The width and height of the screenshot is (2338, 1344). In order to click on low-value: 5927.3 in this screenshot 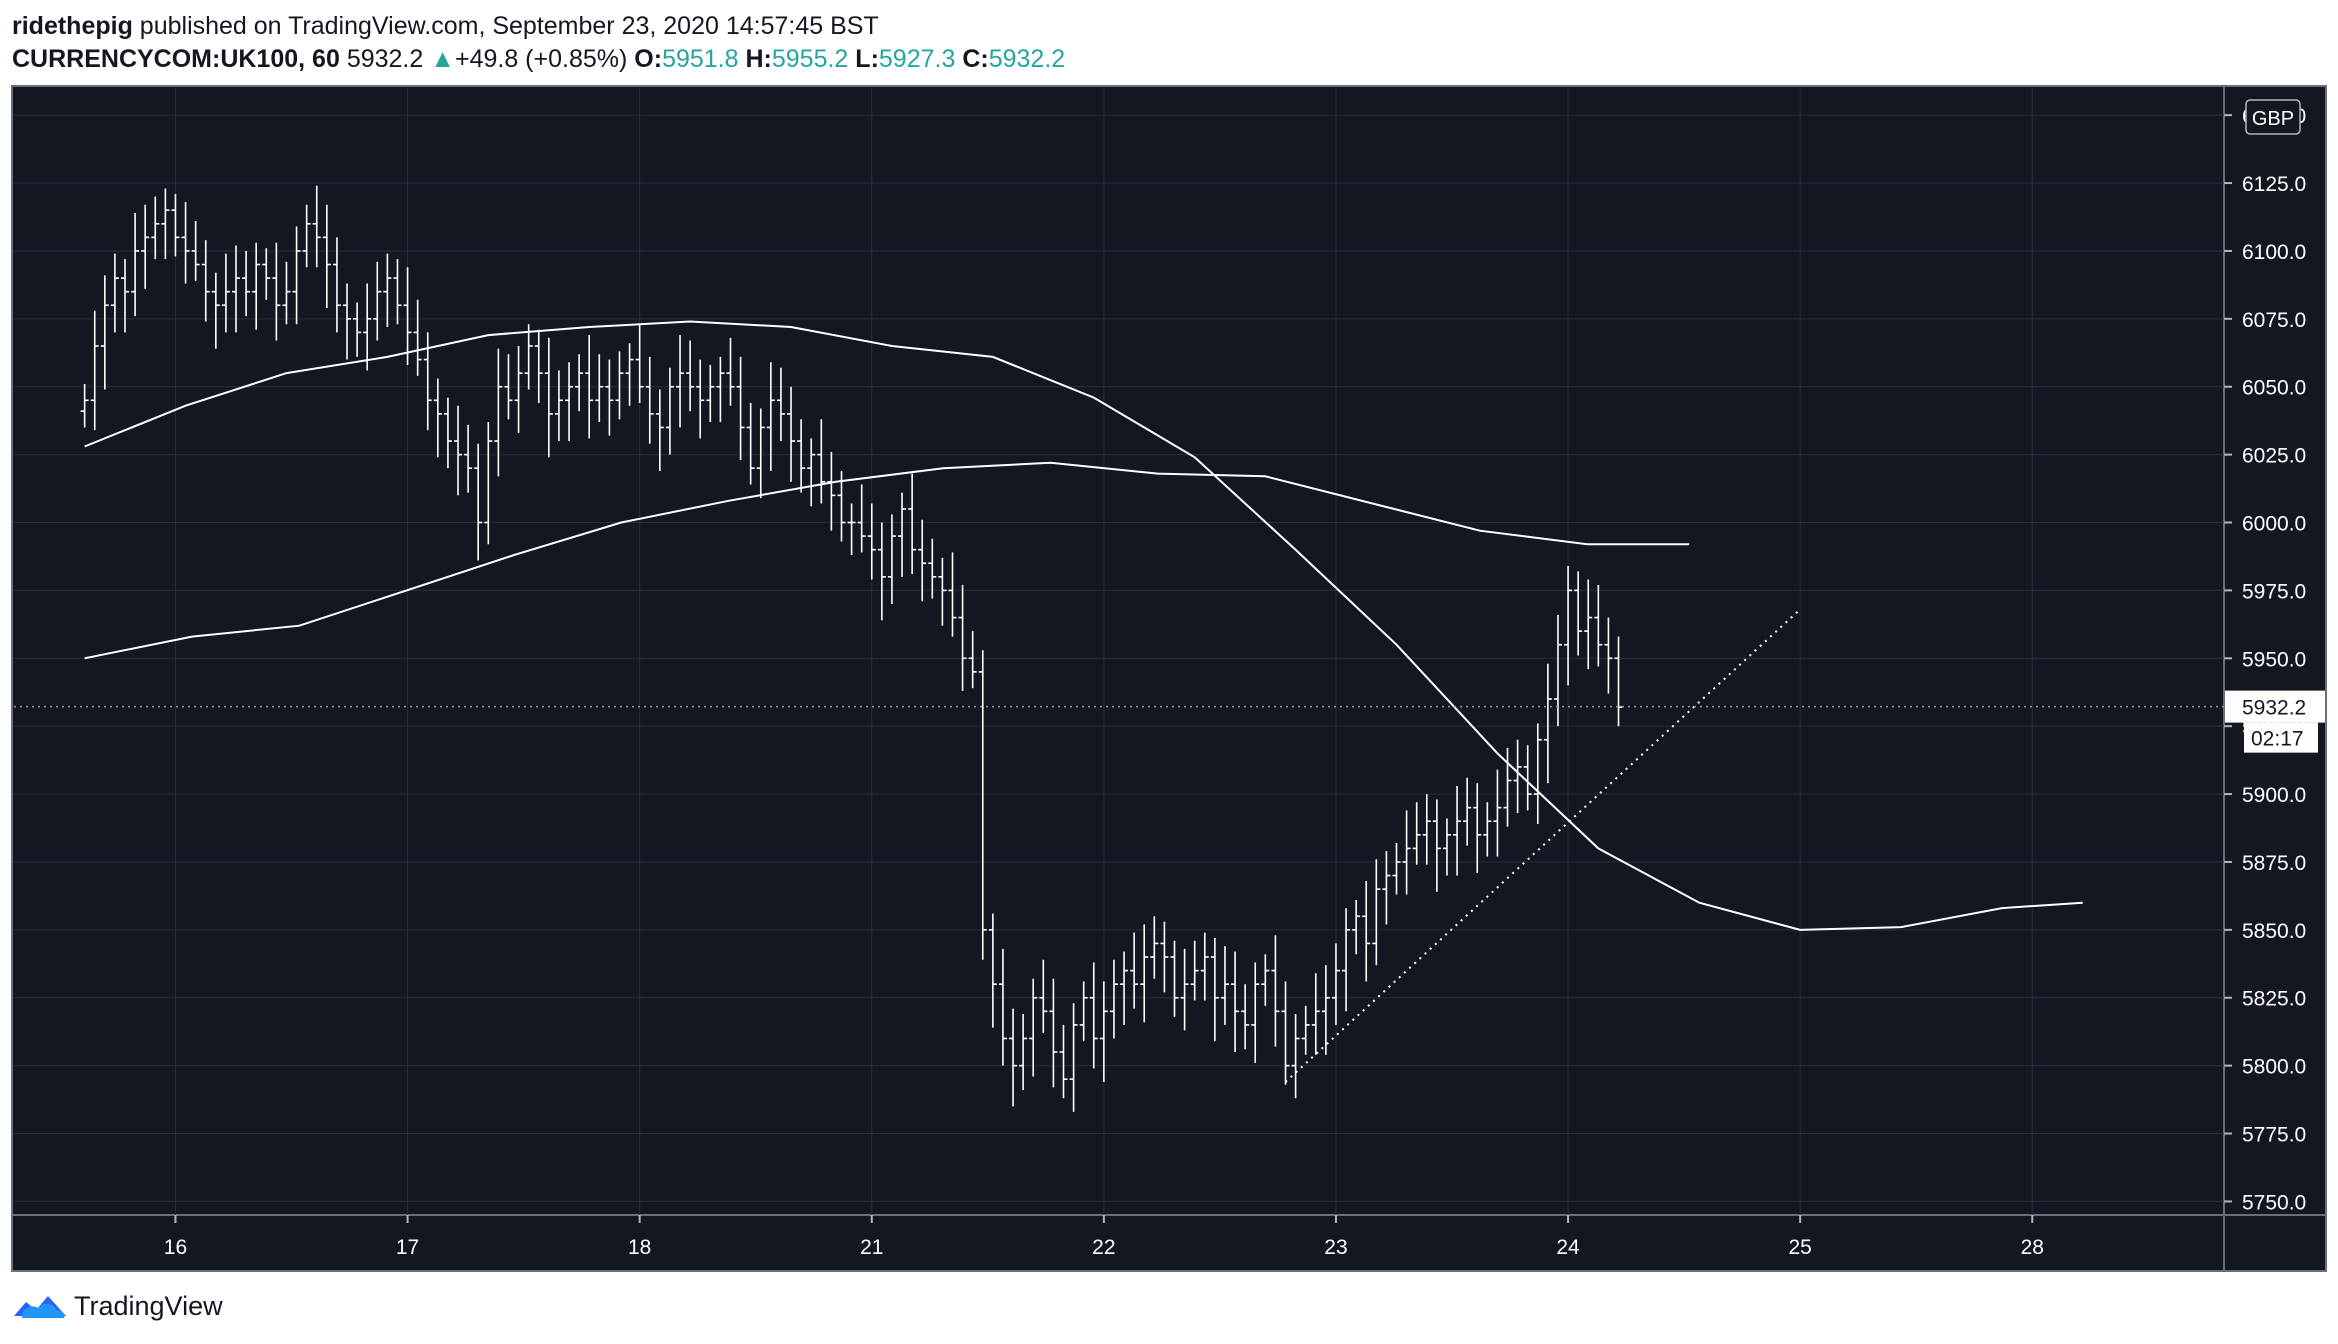, I will do `click(917, 59)`.